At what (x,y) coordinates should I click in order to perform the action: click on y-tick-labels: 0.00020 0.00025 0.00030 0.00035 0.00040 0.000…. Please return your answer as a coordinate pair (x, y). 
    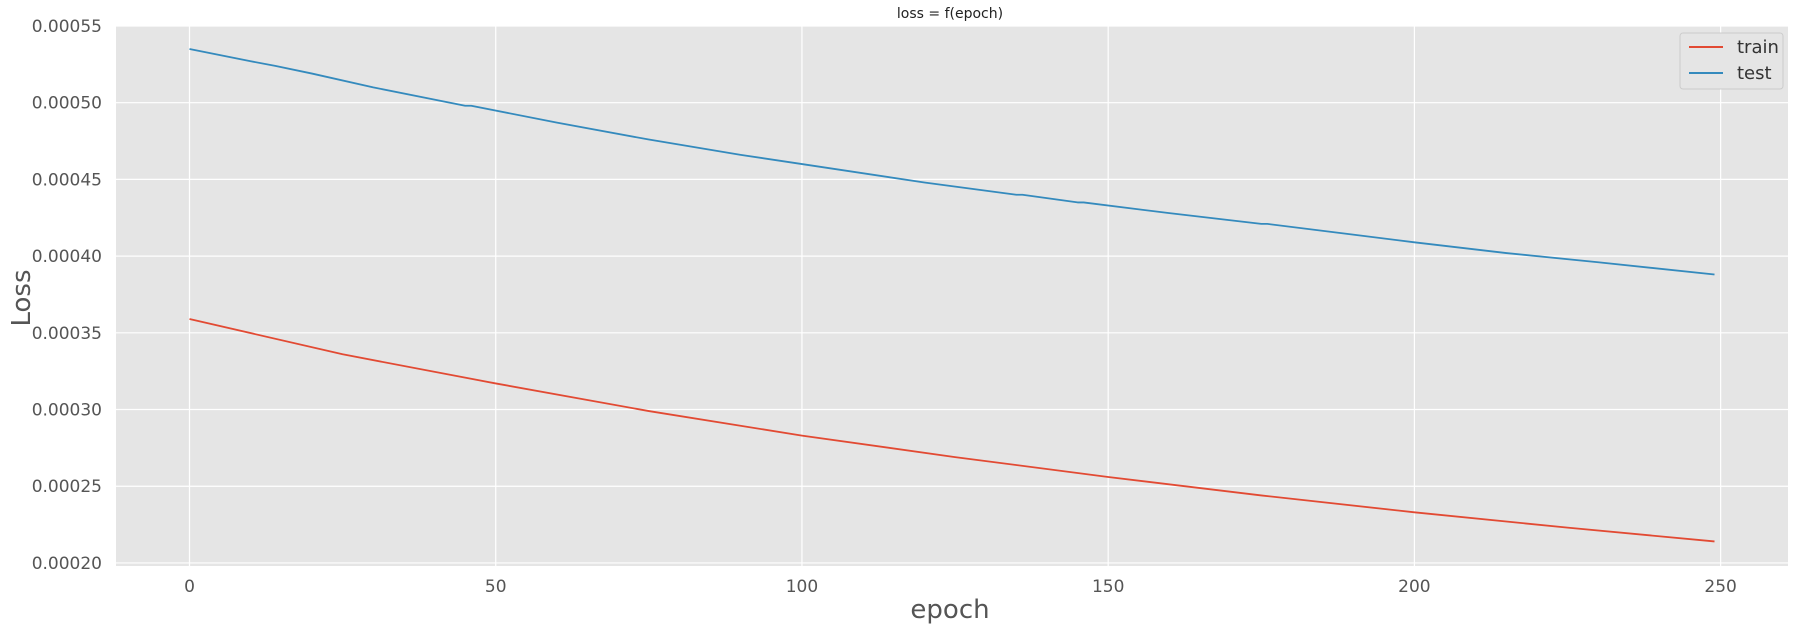
    Looking at the image, I should click on (67, 295).